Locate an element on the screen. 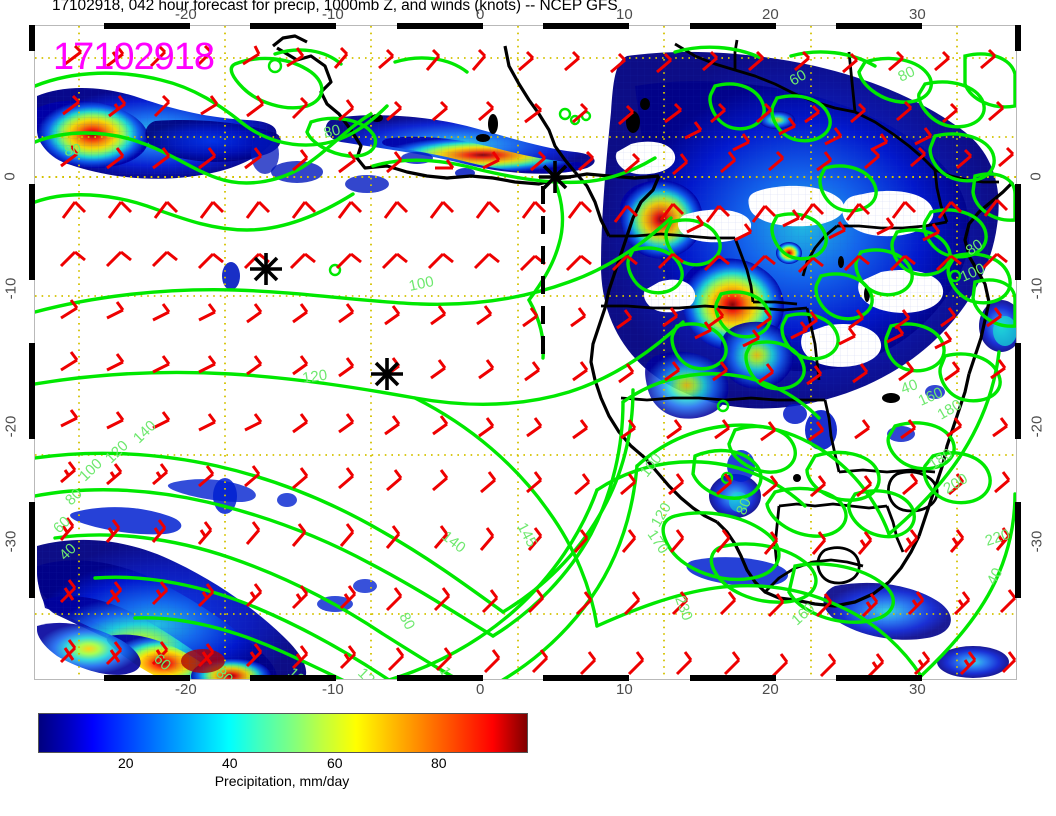 Image resolution: width=1056 pixels, height=816 pixels. colorbar-tick-label: 80 is located at coordinates (439, 763).